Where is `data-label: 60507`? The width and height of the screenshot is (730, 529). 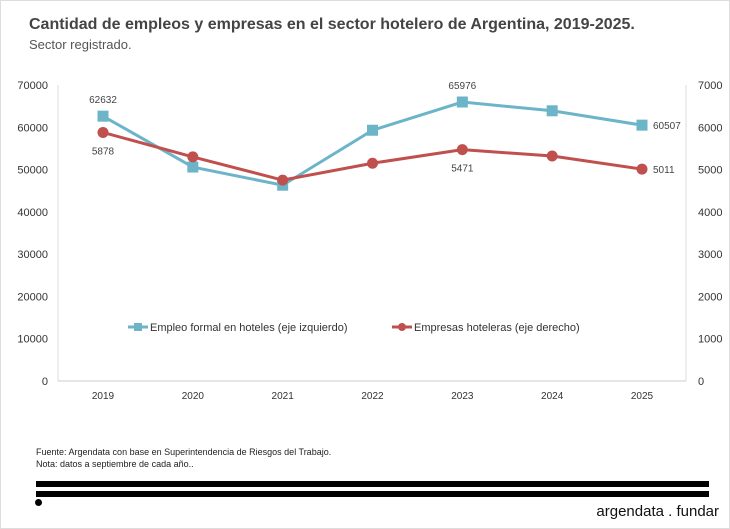 data-label: 60507 is located at coordinates (667, 126).